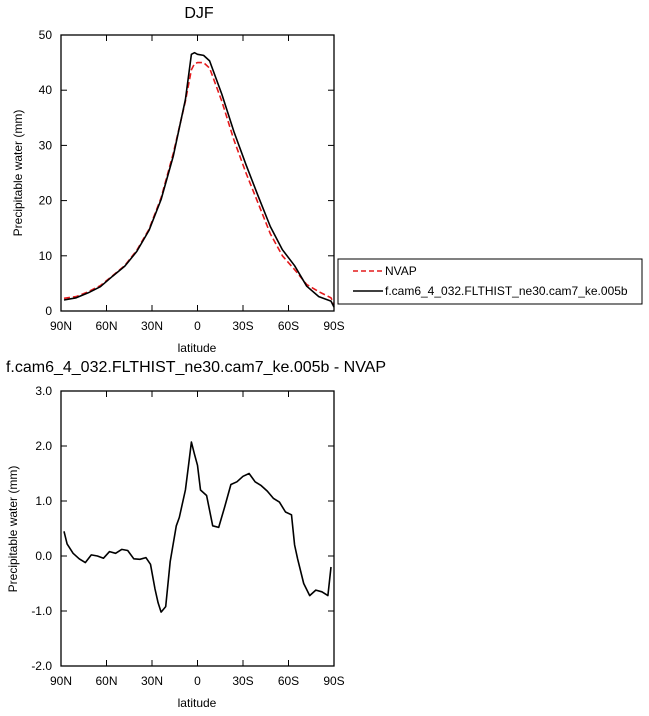  What do you see at coordinates (199, 13) in the screenshot?
I see `chart-title: DJF` at bounding box center [199, 13].